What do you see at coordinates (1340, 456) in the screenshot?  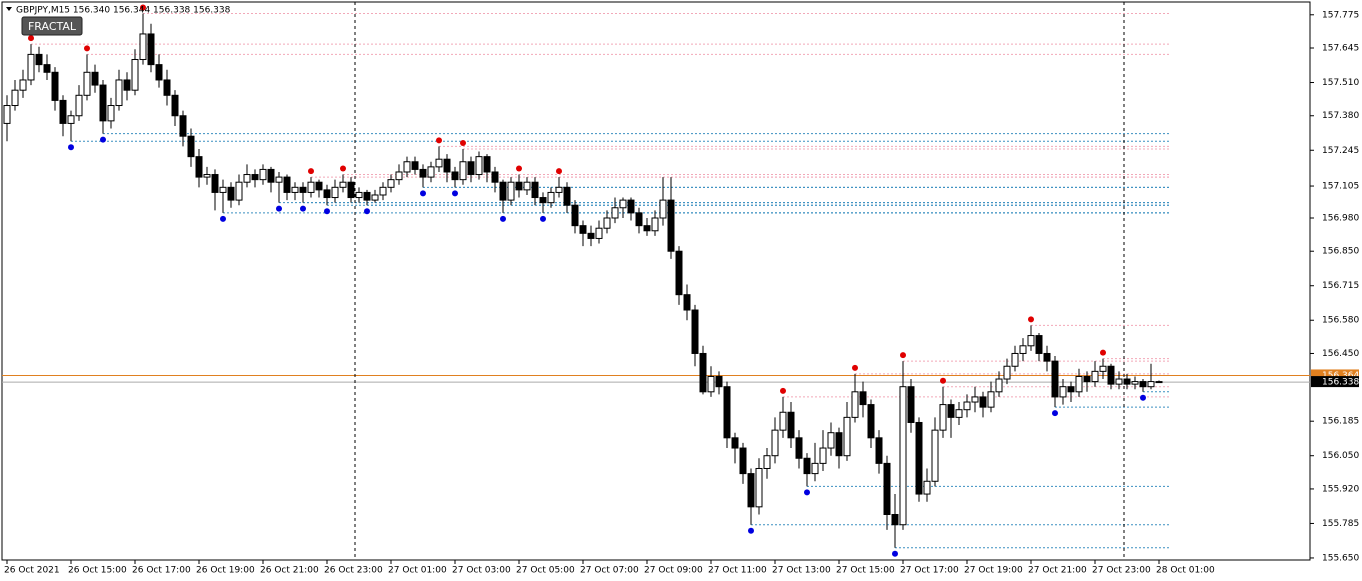 I see `y-tick-label: 156.050` at bounding box center [1340, 456].